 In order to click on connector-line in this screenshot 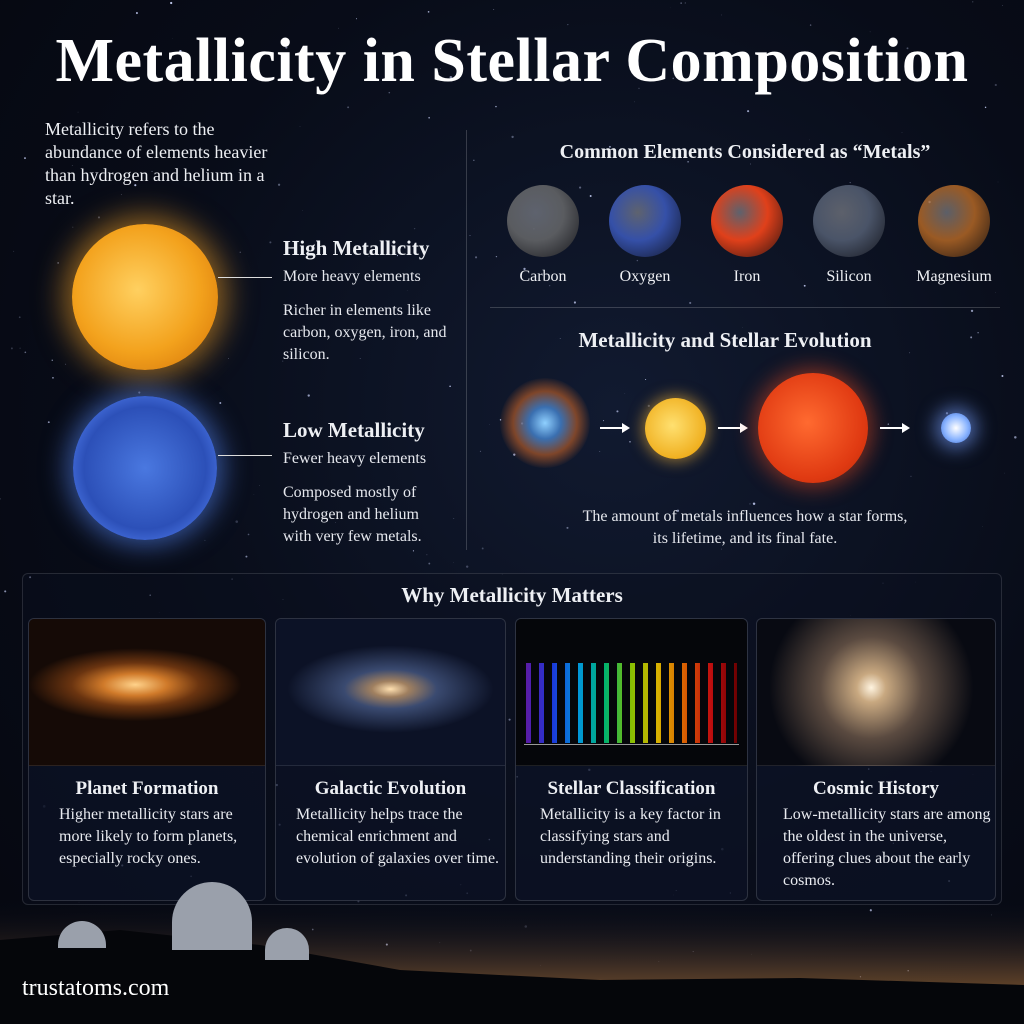, I will do `click(245, 277)`.